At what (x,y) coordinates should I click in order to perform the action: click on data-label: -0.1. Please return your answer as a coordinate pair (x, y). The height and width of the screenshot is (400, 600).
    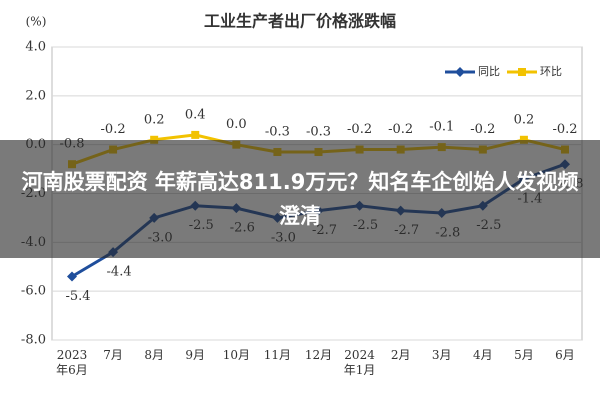
    Looking at the image, I should click on (441, 127).